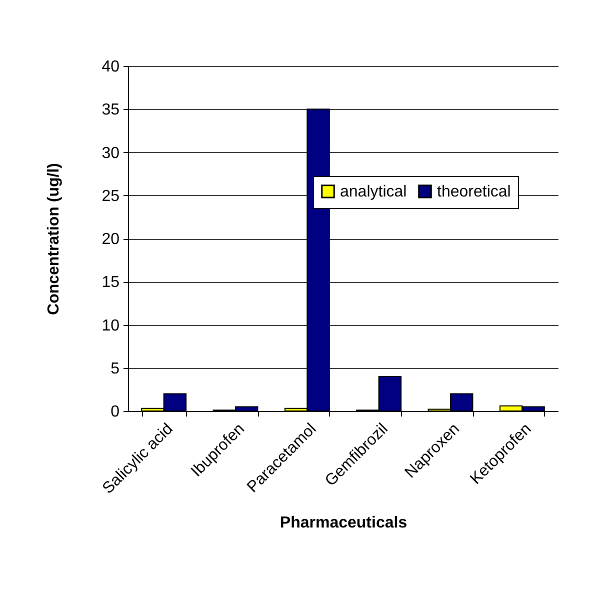  Describe the element at coordinates (115, 412) in the screenshot. I see `y-tick-label: 0` at that location.